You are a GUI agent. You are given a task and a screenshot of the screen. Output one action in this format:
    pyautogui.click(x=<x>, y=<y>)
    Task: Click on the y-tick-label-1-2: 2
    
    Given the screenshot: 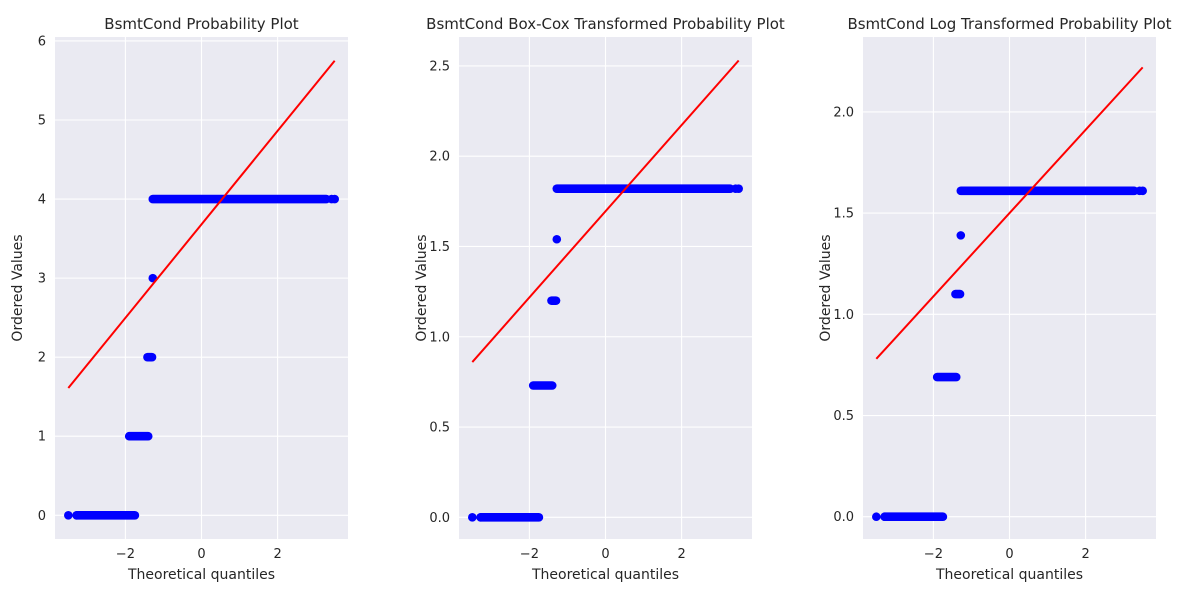 What is the action you would take?
    pyautogui.click(x=42, y=358)
    